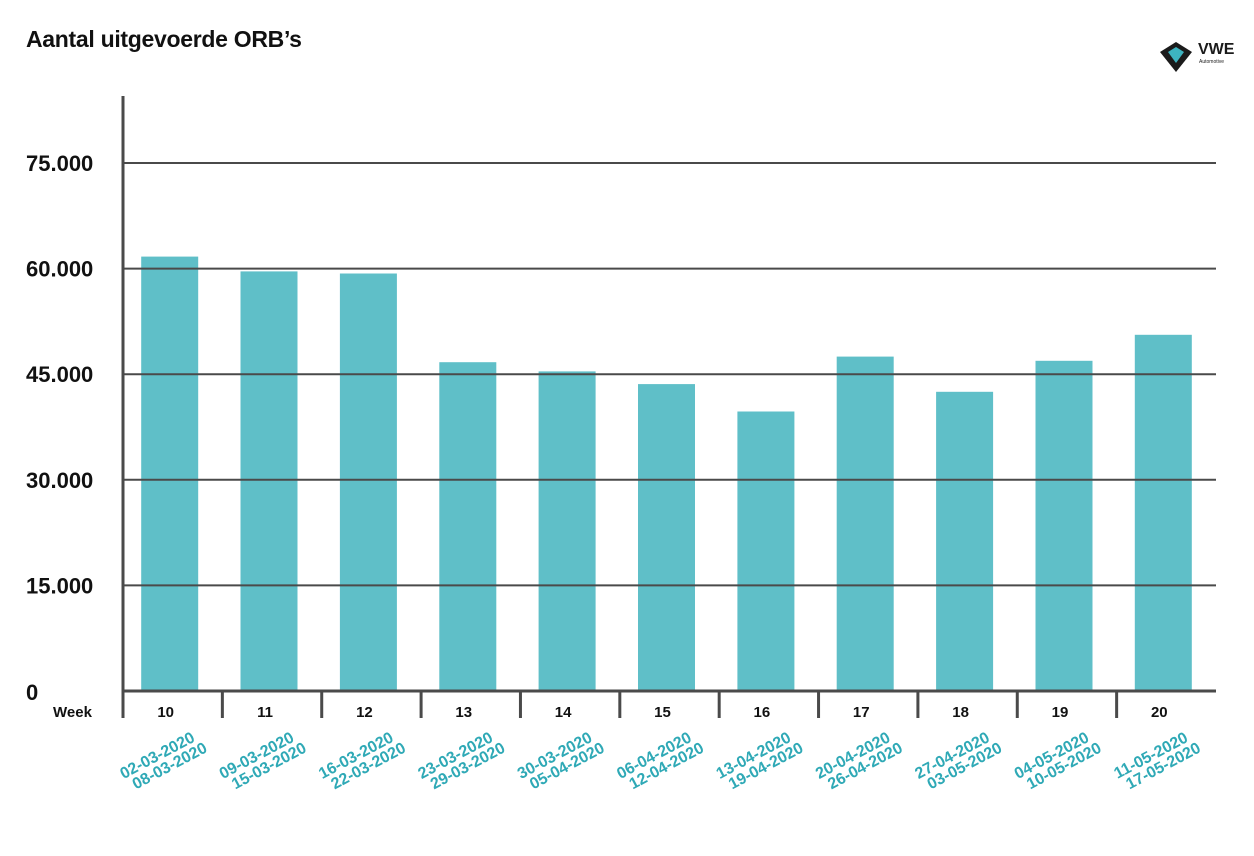 The image size is (1254, 856). Describe the element at coordinates (662, 712) in the screenshot. I see `x-tick-label-week-15: 15` at that location.